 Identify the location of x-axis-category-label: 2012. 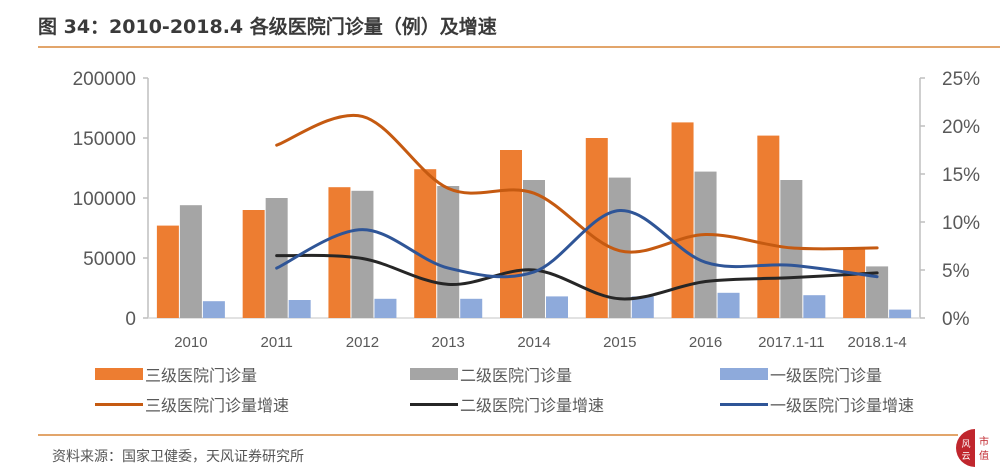
(362, 342).